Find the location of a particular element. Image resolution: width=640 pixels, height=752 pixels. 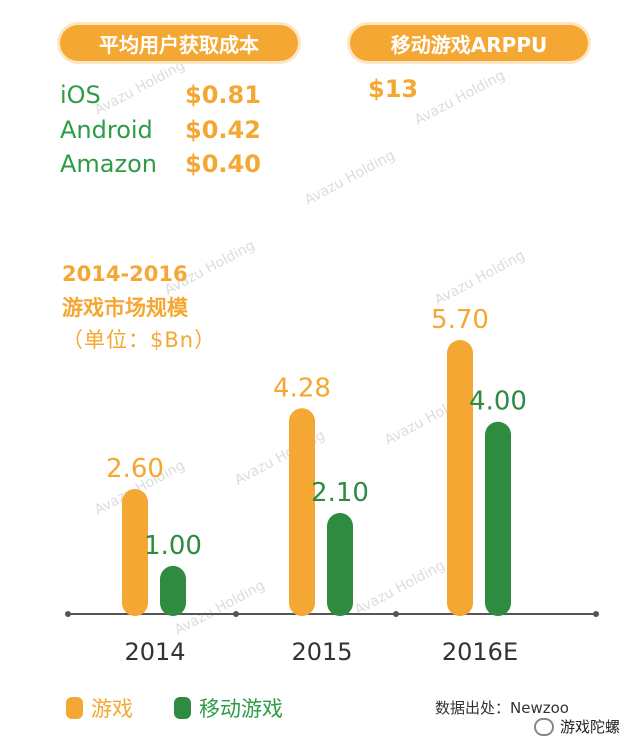

bar-mobile-games-2015 is located at coordinates (340, 564).